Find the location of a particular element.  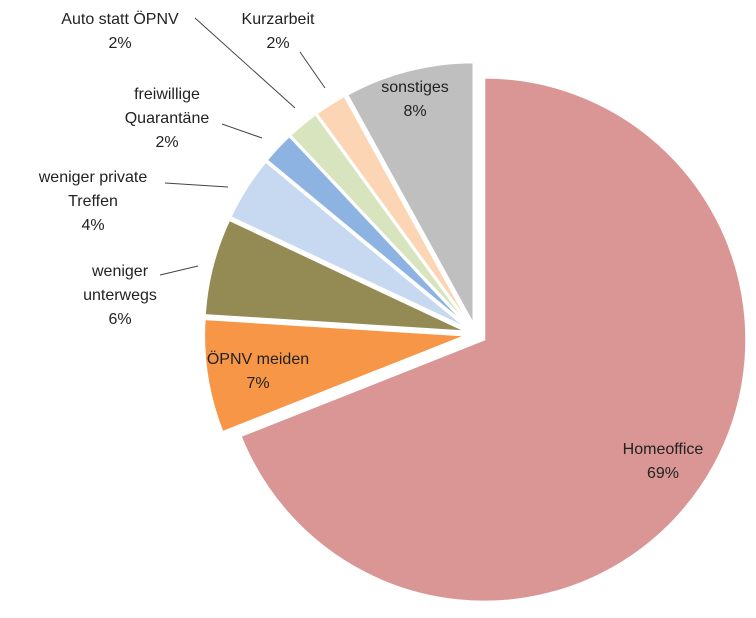

label-line: ÖPNV meiden is located at coordinates (258, 359).